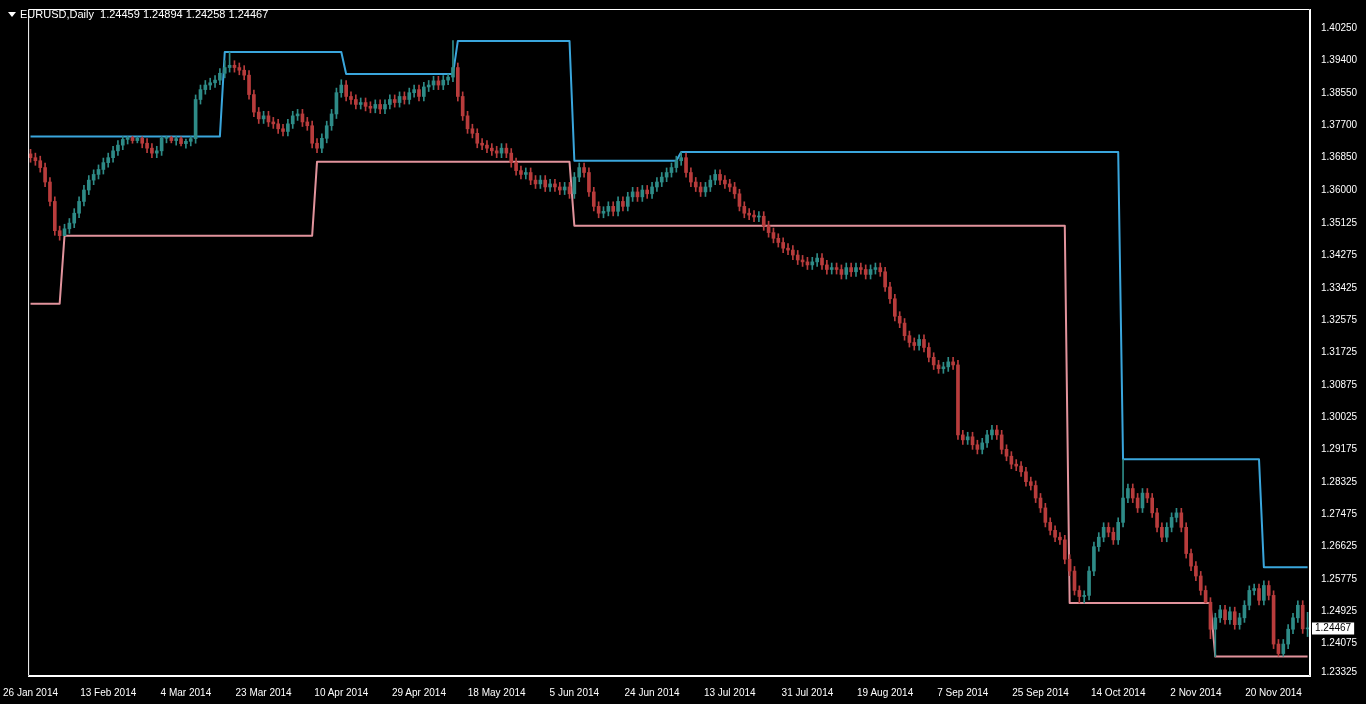  What do you see at coordinates (1274, 692) in the screenshot?
I see `x-tick-label: 20 Nov 2014` at bounding box center [1274, 692].